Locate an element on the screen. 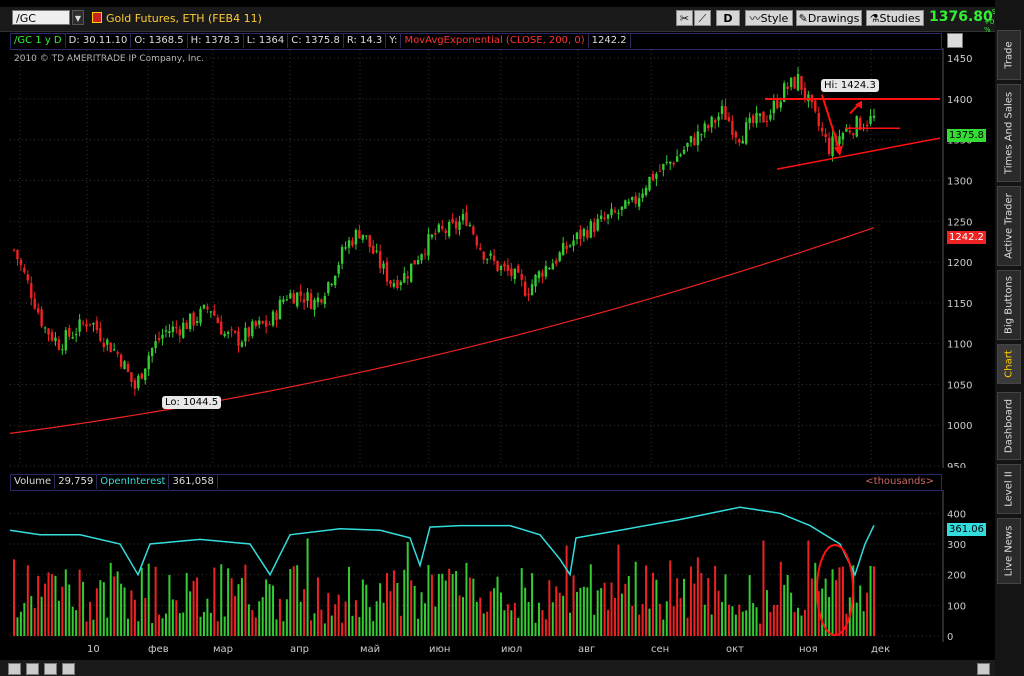 This screenshot has width=1024, height=676. scroll-right-icon is located at coordinates (983, 669).